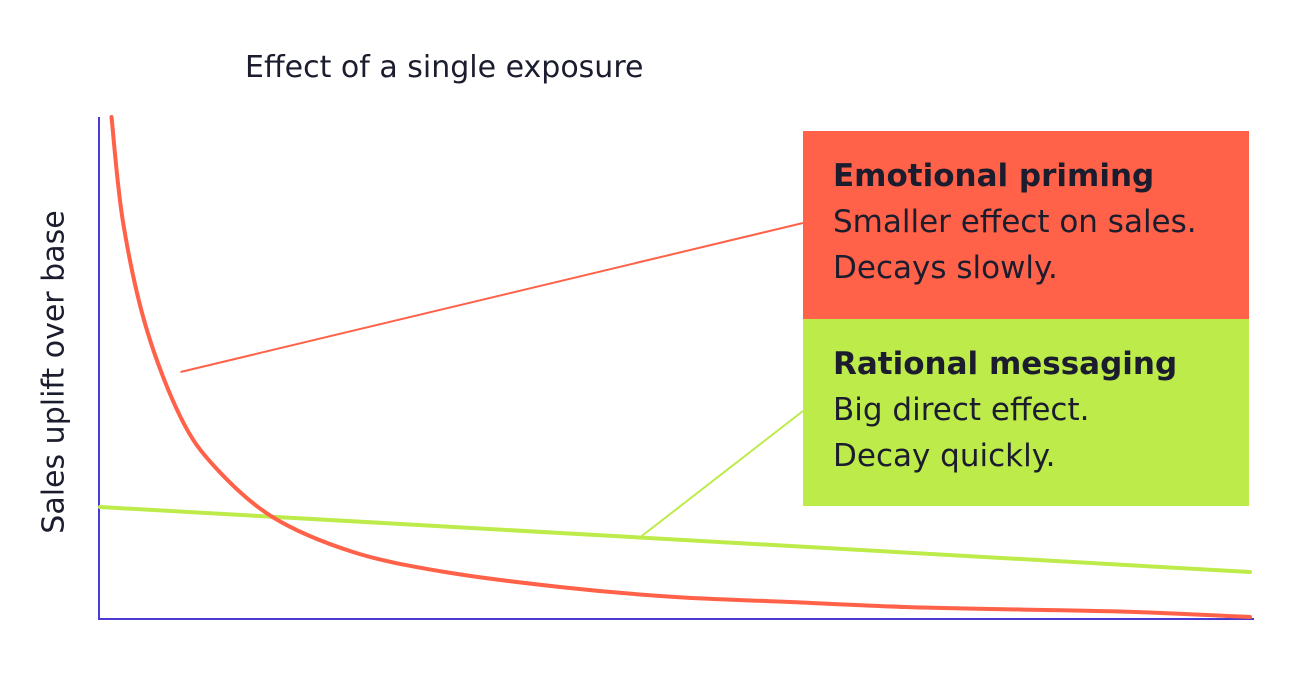 This screenshot has width=1314, height=678. What do you see at coordinates (961, 410) in the screenshot?
I see `rational-messaging-line-1: Big direct effect.` at bounding box center [961, 410].